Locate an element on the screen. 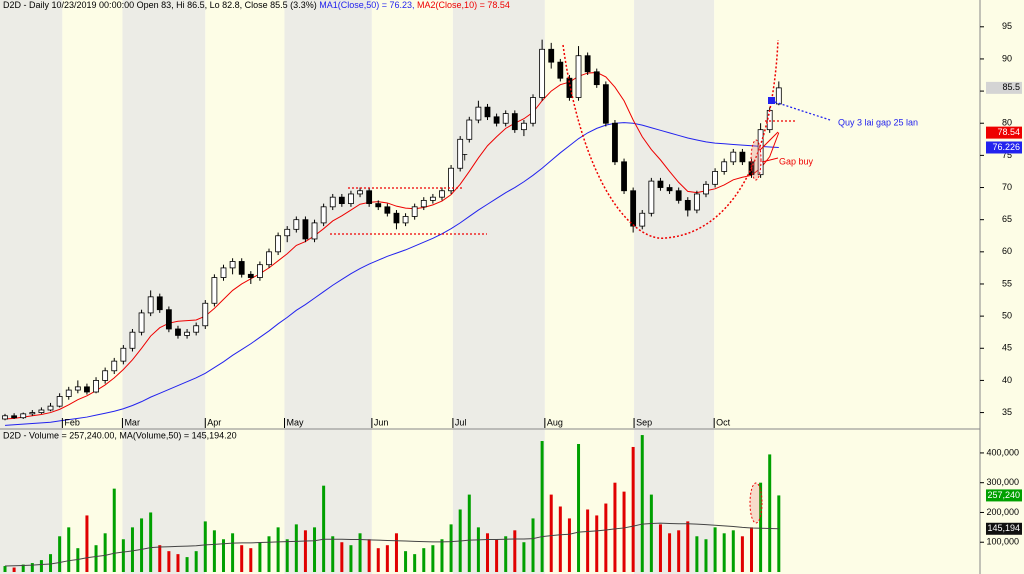  y-tick-label: 65 is located at coordinates (1007, 219).